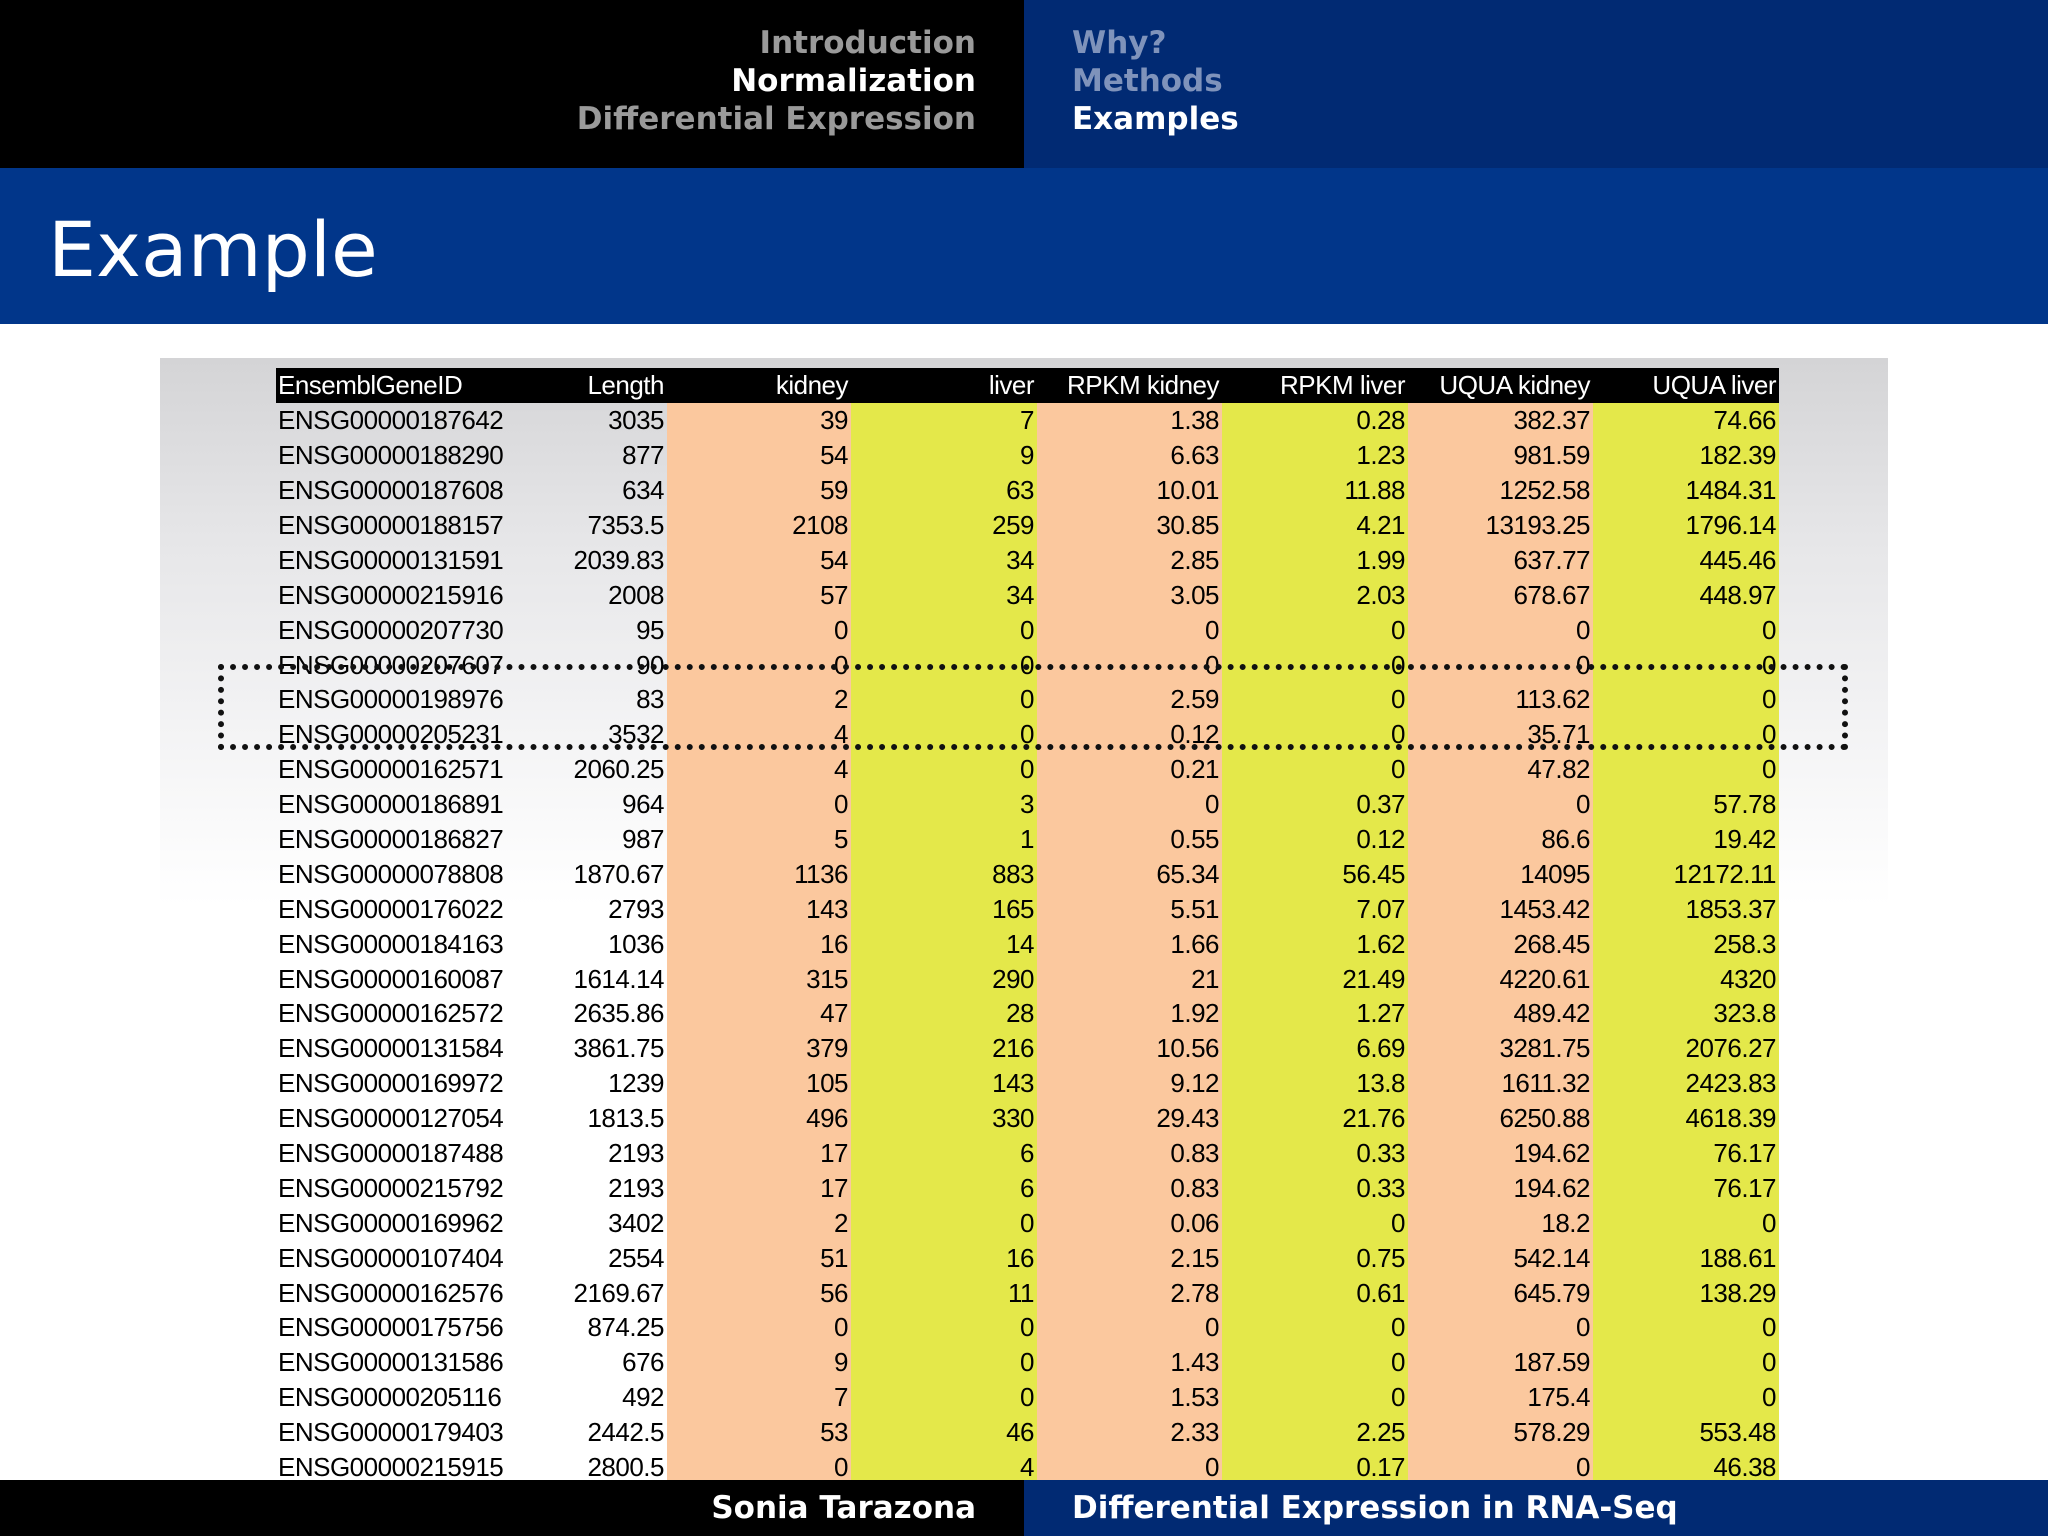 This screenshot has height=1536, width=2048. Describe the element at coordinates (1315, 1153) in the screenshot. I see `table-cell: 0.33` at that location.